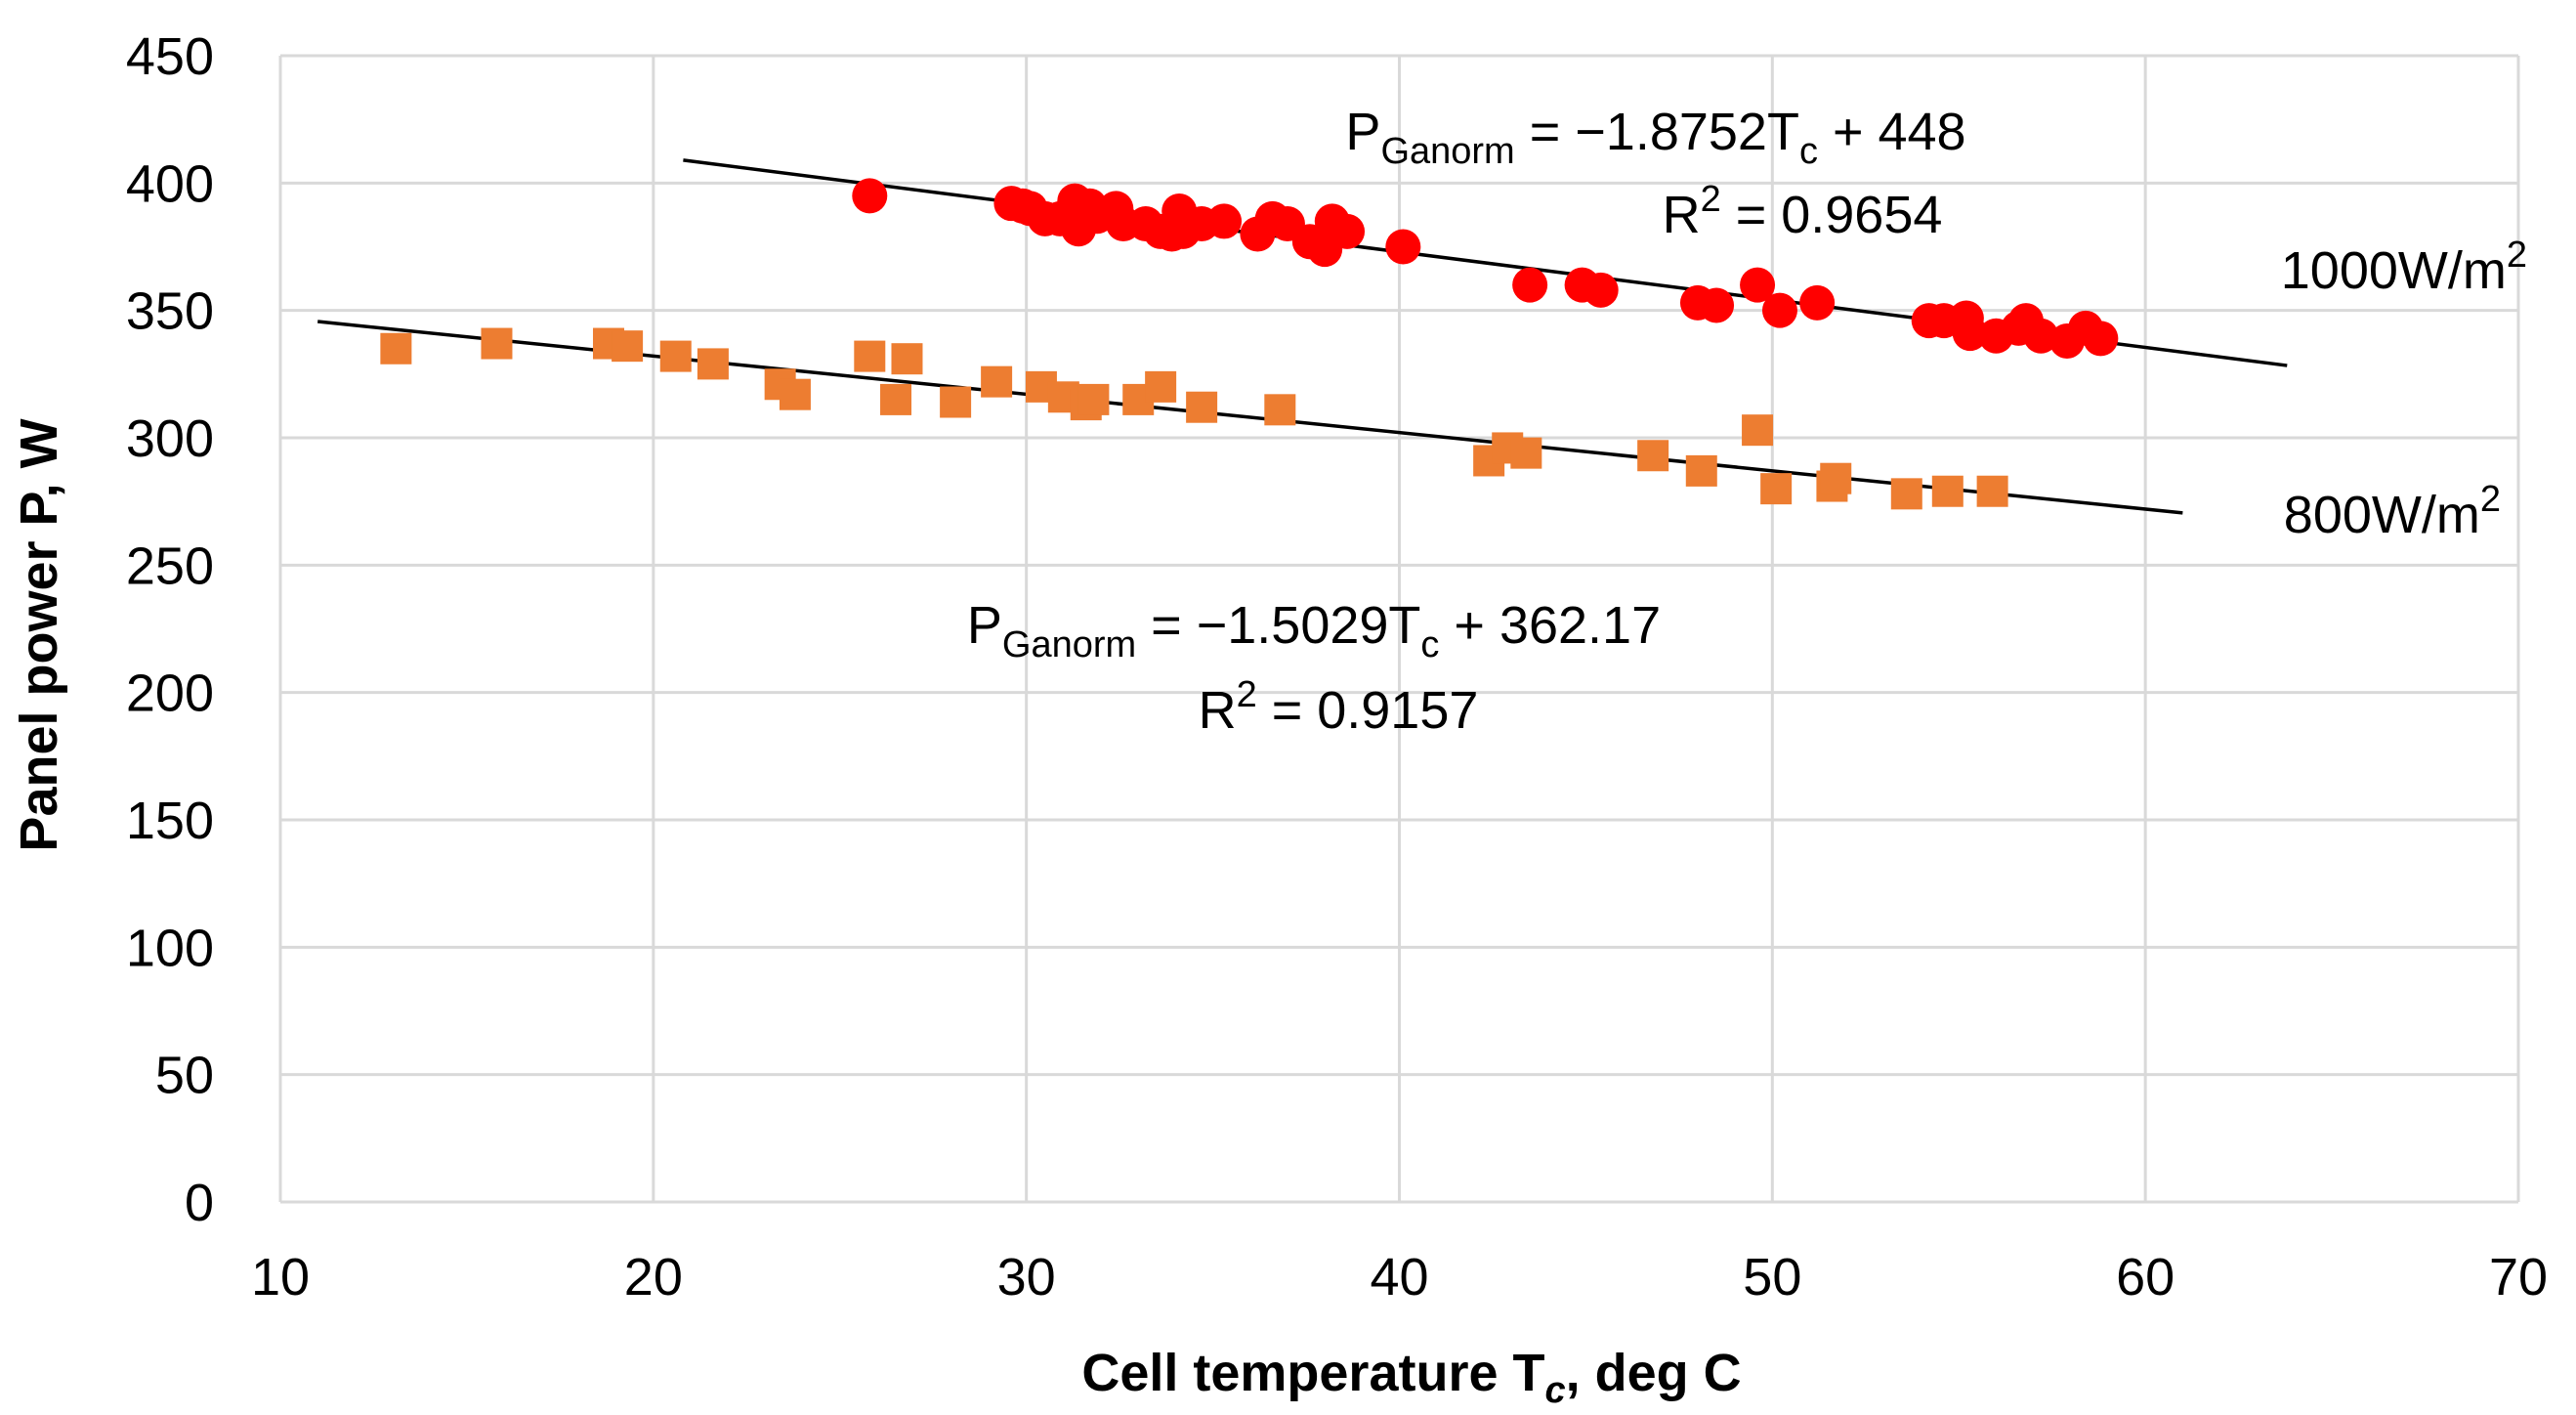 Image resolution: width=2576 pixels, height=1415 pixels. Describe the element at coordinates (1772, 1277) in the screenshot. I see `x-tick-label: 50` at that location.